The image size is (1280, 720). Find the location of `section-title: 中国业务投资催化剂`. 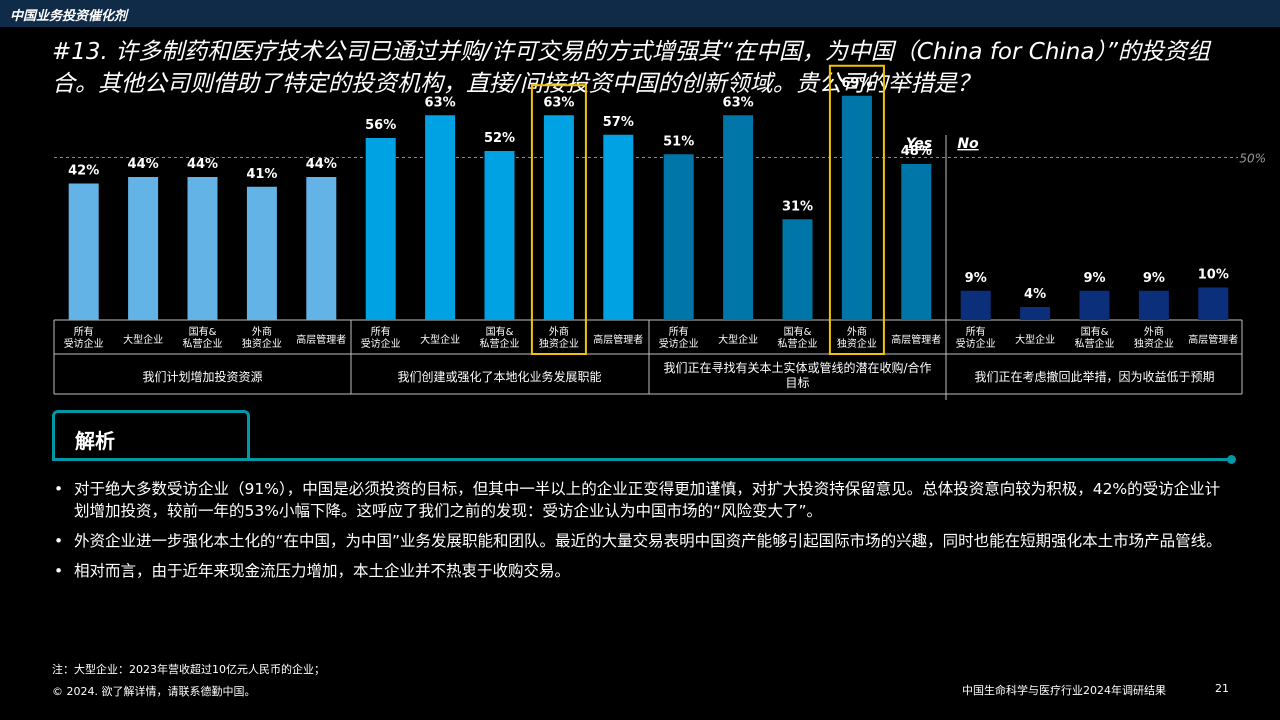

section-title: 中国业务投资催化剂 is located at coordinates (69, 16).